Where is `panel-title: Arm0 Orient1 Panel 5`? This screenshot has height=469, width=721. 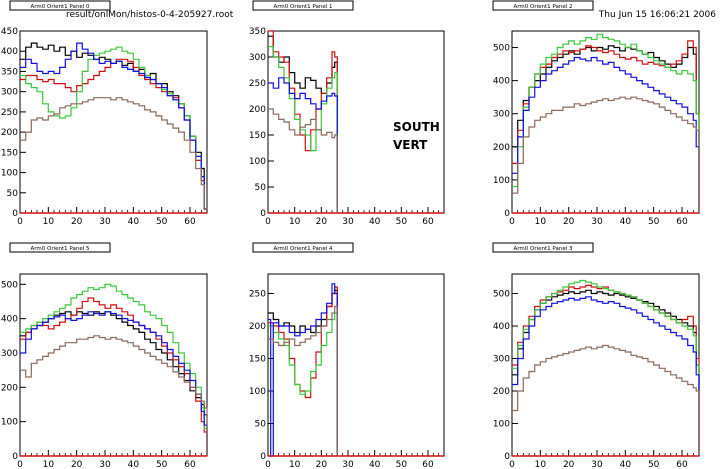
panel-title: Arm0 Orient1 Panel 5 is located at coordinates (60, 249).